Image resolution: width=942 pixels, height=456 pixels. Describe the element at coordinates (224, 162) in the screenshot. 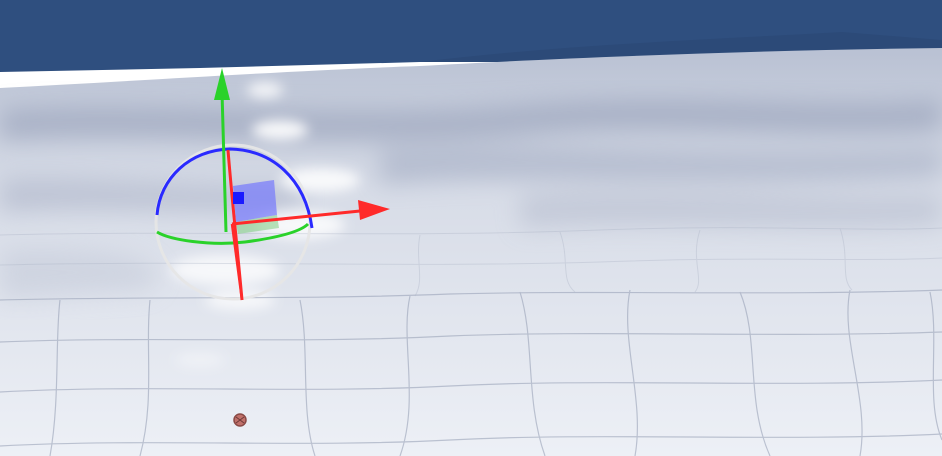

I see `y-axis-line` at that location.